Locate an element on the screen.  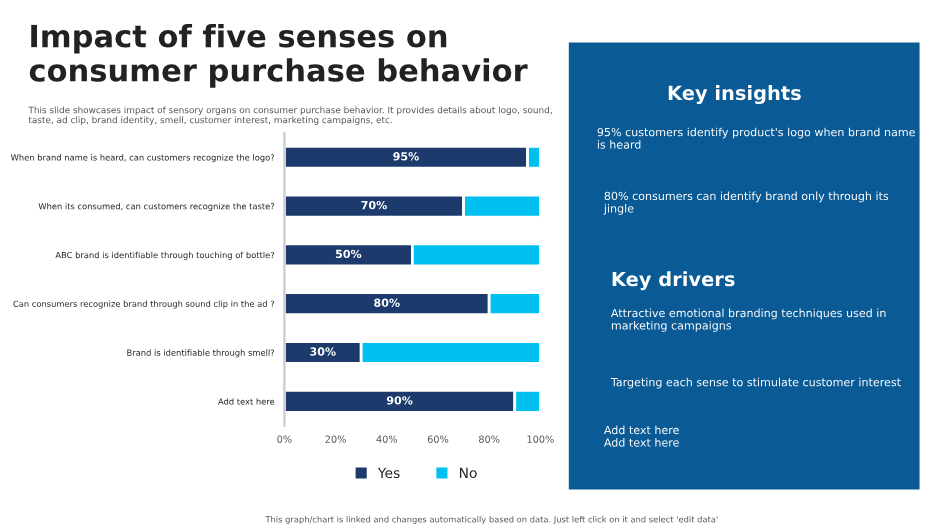
text: Key drivers is located at coordinates (673, 281).